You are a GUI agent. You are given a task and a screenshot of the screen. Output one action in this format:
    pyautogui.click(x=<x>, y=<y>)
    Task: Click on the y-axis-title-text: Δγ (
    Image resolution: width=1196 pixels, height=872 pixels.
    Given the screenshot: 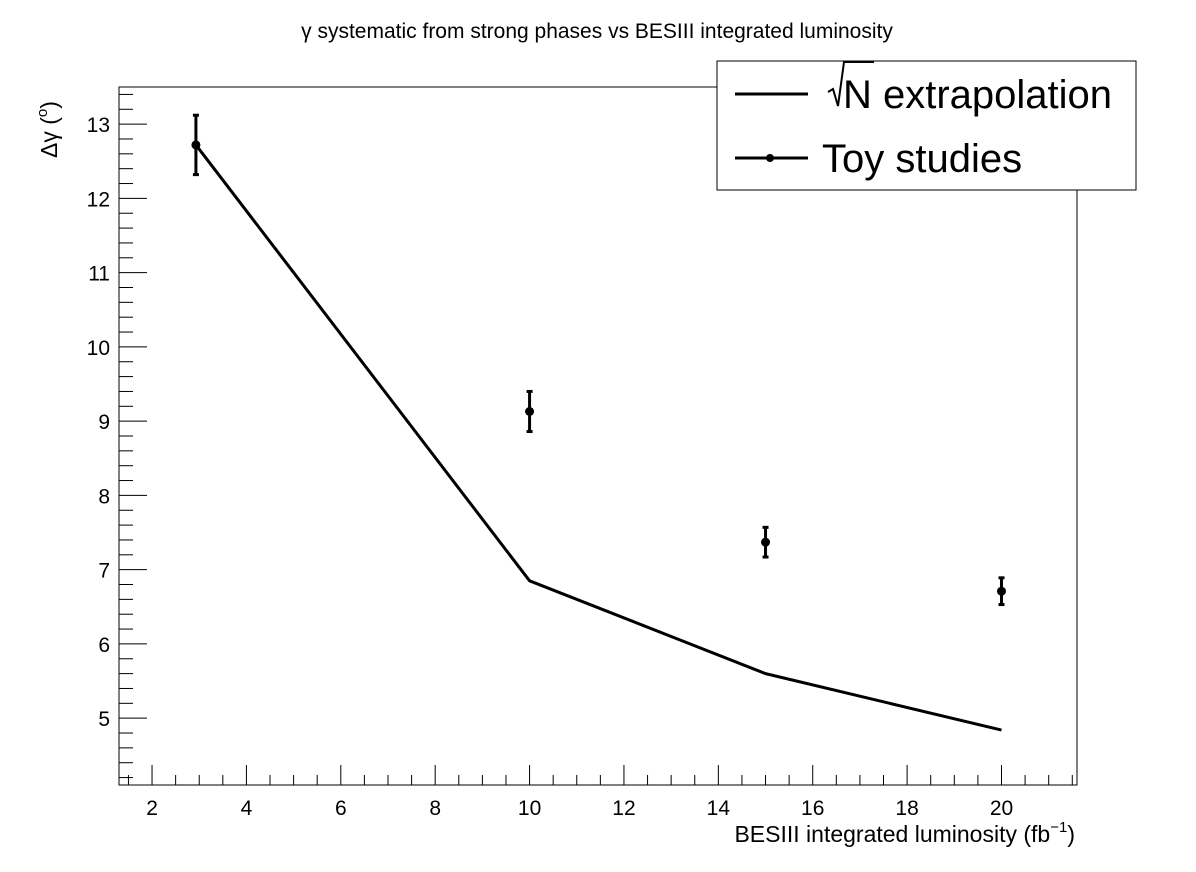 What is the action you would take?
    pyautogui.click(x=49, y=137)
    